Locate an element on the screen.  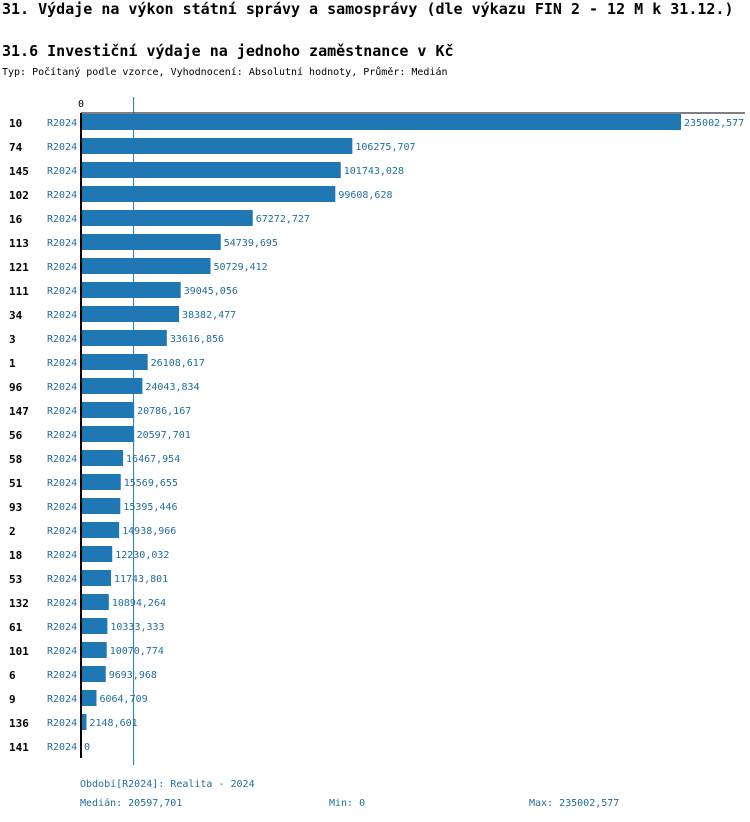
category-label: 56 is located at coordinates (16, 435).